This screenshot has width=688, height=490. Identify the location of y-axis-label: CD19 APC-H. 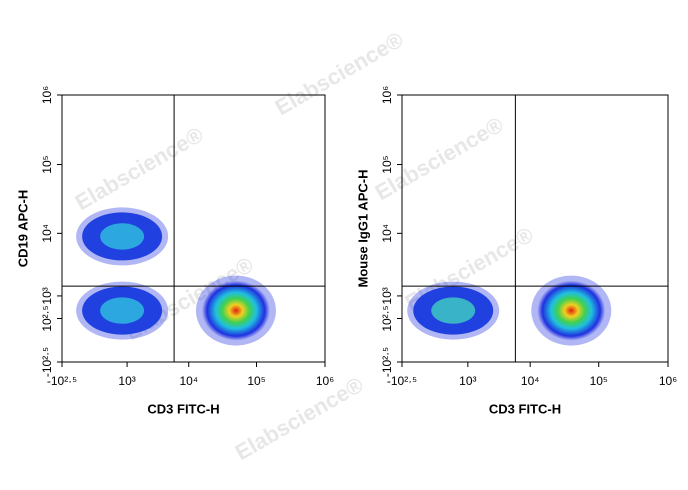
(22, 229).